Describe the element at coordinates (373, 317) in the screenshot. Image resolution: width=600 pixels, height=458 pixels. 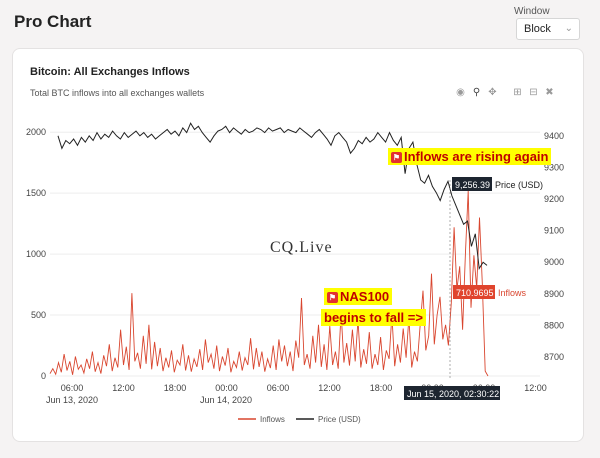
I see `annotation-nas100-line2: begins to fall =>` at that location.